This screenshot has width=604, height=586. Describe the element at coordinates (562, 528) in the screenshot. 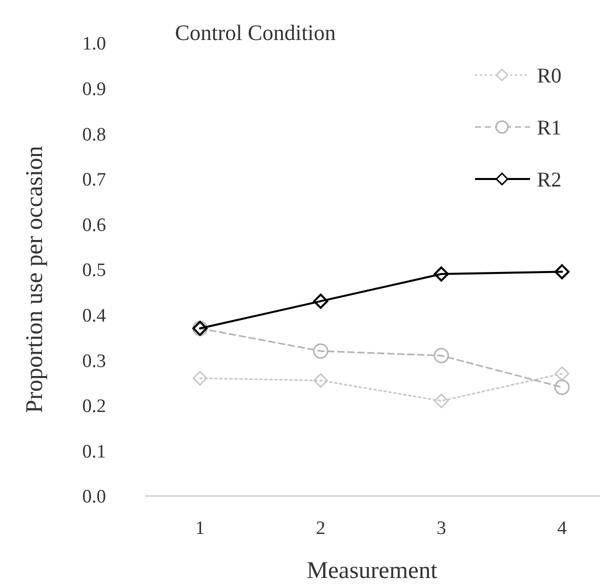

I see `x-tick-label: 4` at that location.